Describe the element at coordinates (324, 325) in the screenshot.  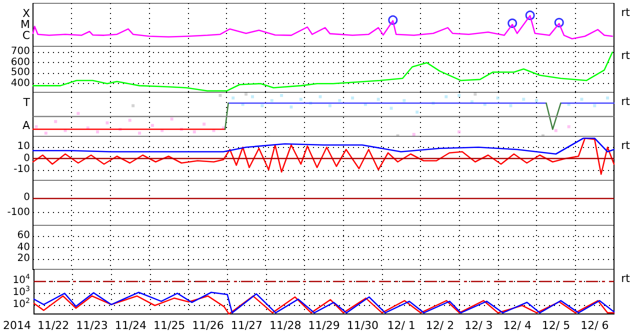
I see `x-tick-label: 11/29` at that location.